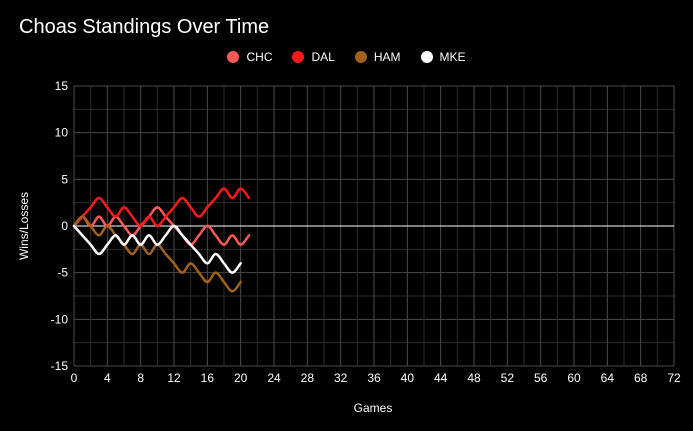 The image size is (693, 431). I want to click on y-tick-label: 15, so click(62, 86).